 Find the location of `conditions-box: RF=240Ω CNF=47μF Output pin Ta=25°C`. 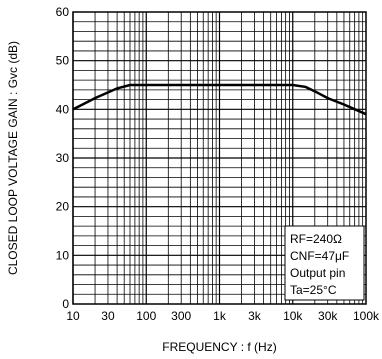

conditions-box: RF=240Ω CNF=47μF Output pin Ta=25°C is located at coordinates (324, 263).